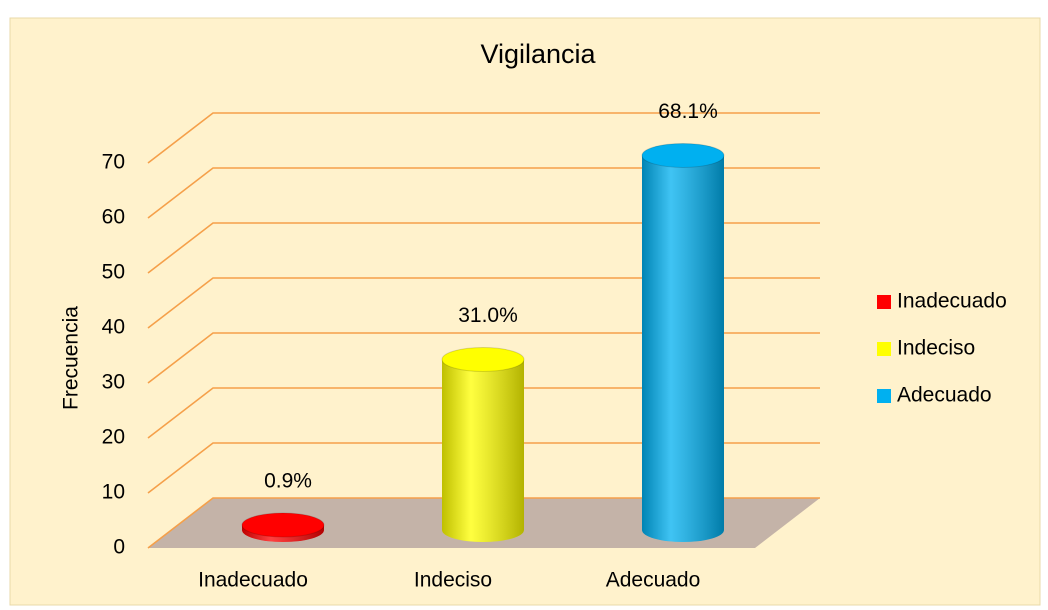 The height and width of the screenshot is (610, 1048). What do you see at coordinates (488, 315) in the screenshot?
I see `data-label: 31.0%` at bounding box center [488, 315].